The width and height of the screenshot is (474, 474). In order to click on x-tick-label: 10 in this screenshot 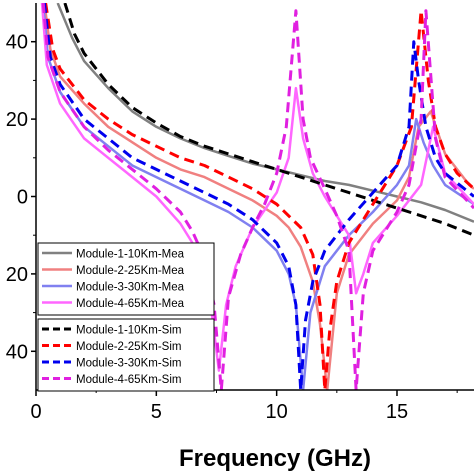, I will do `click(277, 412)`.